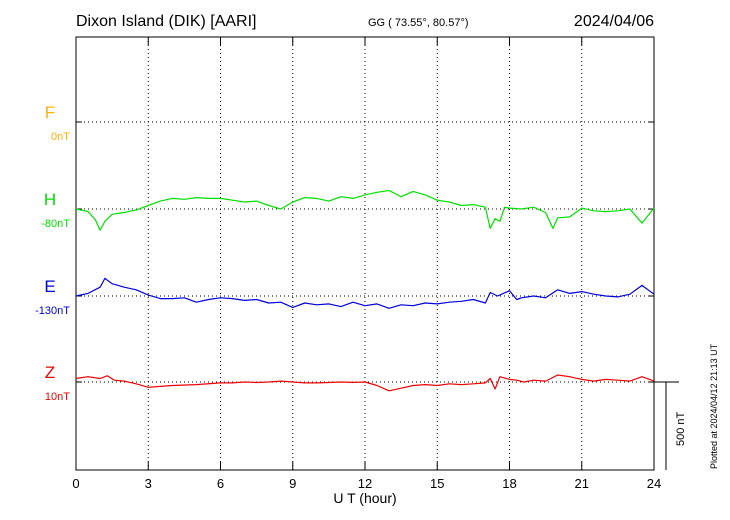  Describe the element at coordinates (614, 21) in the screenshot. I see `plot-date: 2024/04/06` at that location.